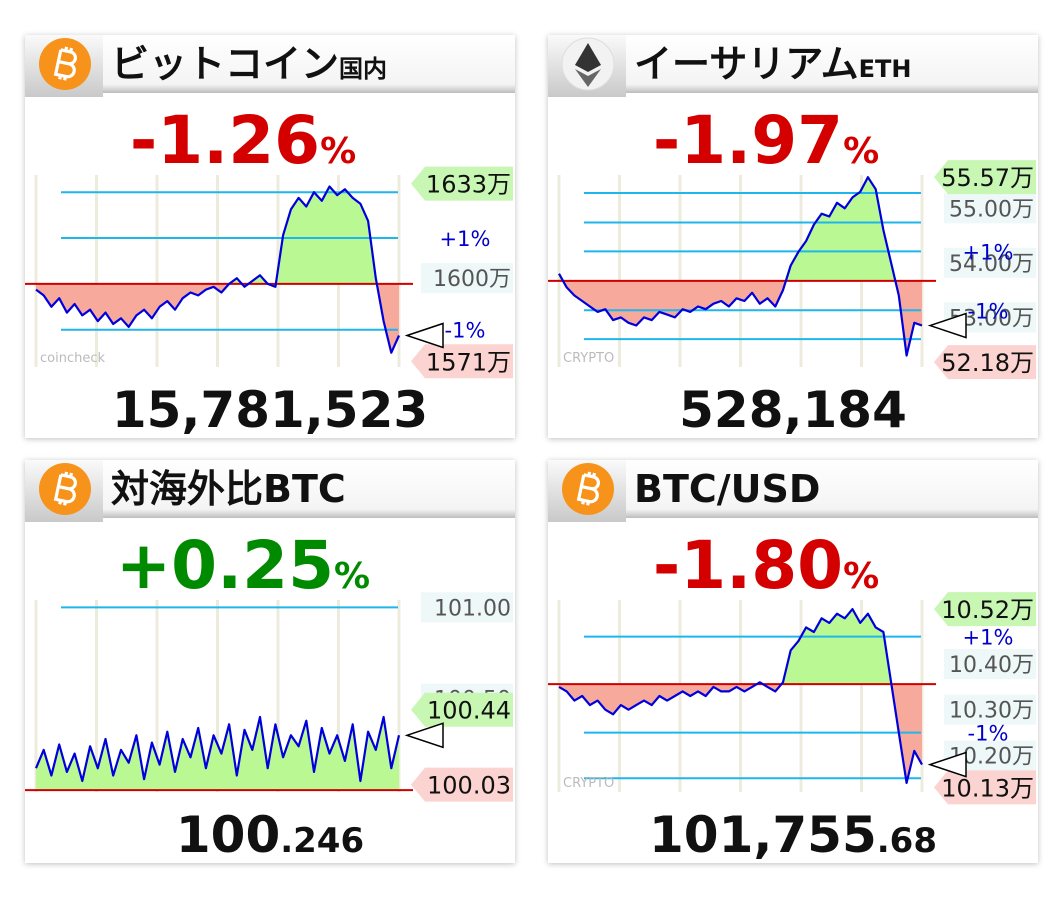 This screenshot has width=1053, height=901. Describe the element at coordinates (472, 608) in the screenshot. I see `y-tick-label: 101.00` at that location.